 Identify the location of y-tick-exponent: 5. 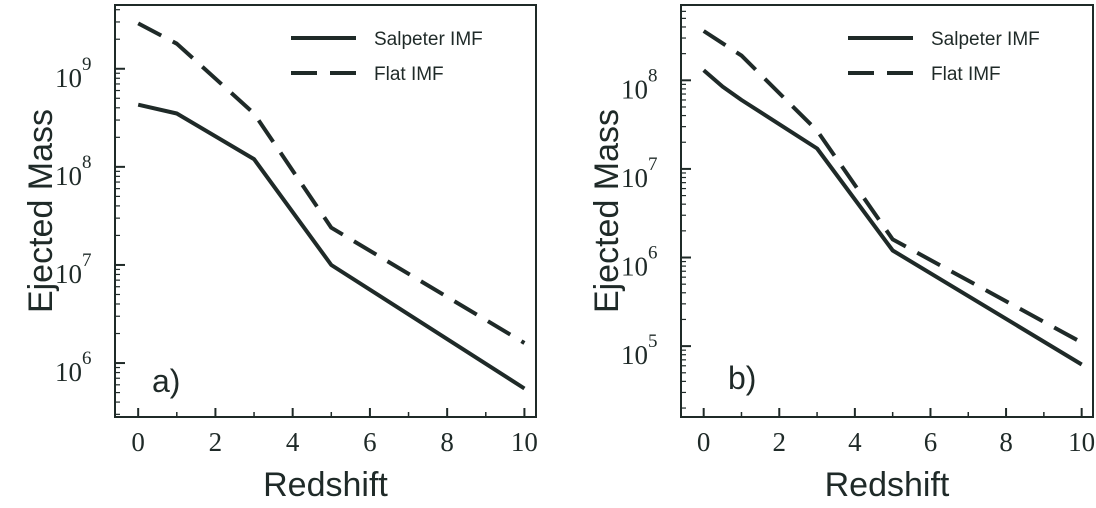
(653, 341).